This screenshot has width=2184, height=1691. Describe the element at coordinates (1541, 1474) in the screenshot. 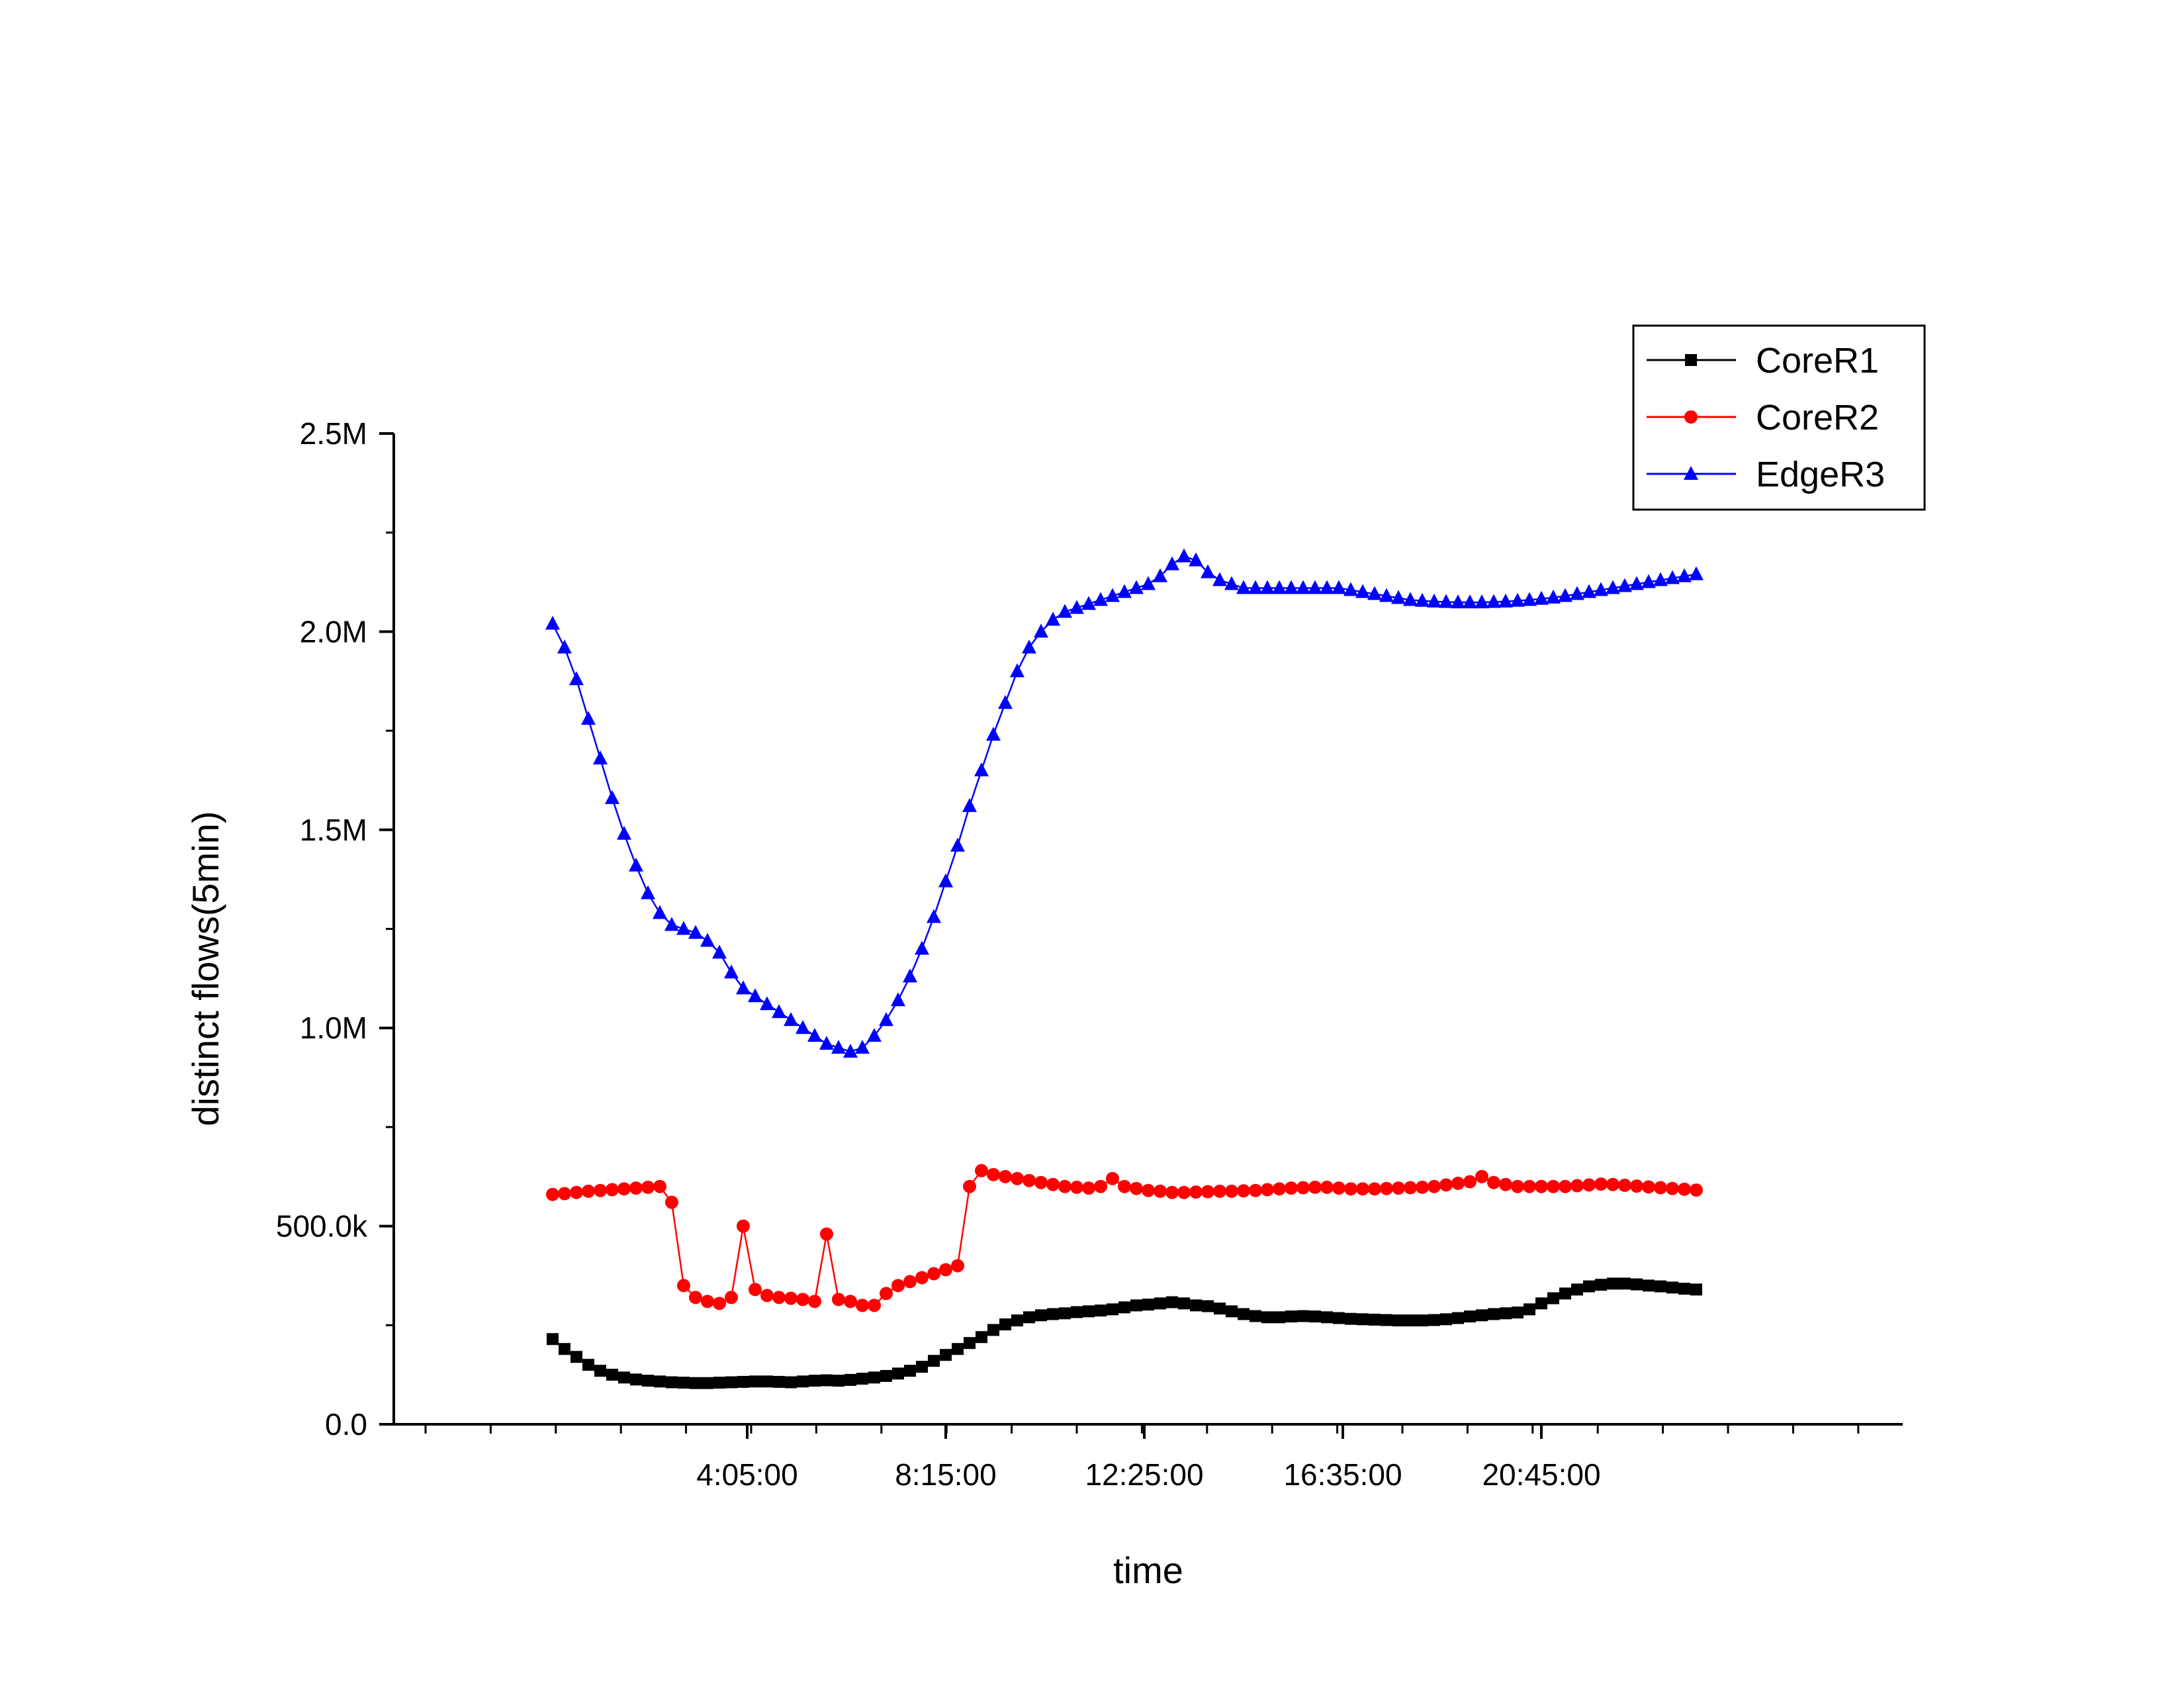

I see `x-tick-label: 20:45:00` at that location.